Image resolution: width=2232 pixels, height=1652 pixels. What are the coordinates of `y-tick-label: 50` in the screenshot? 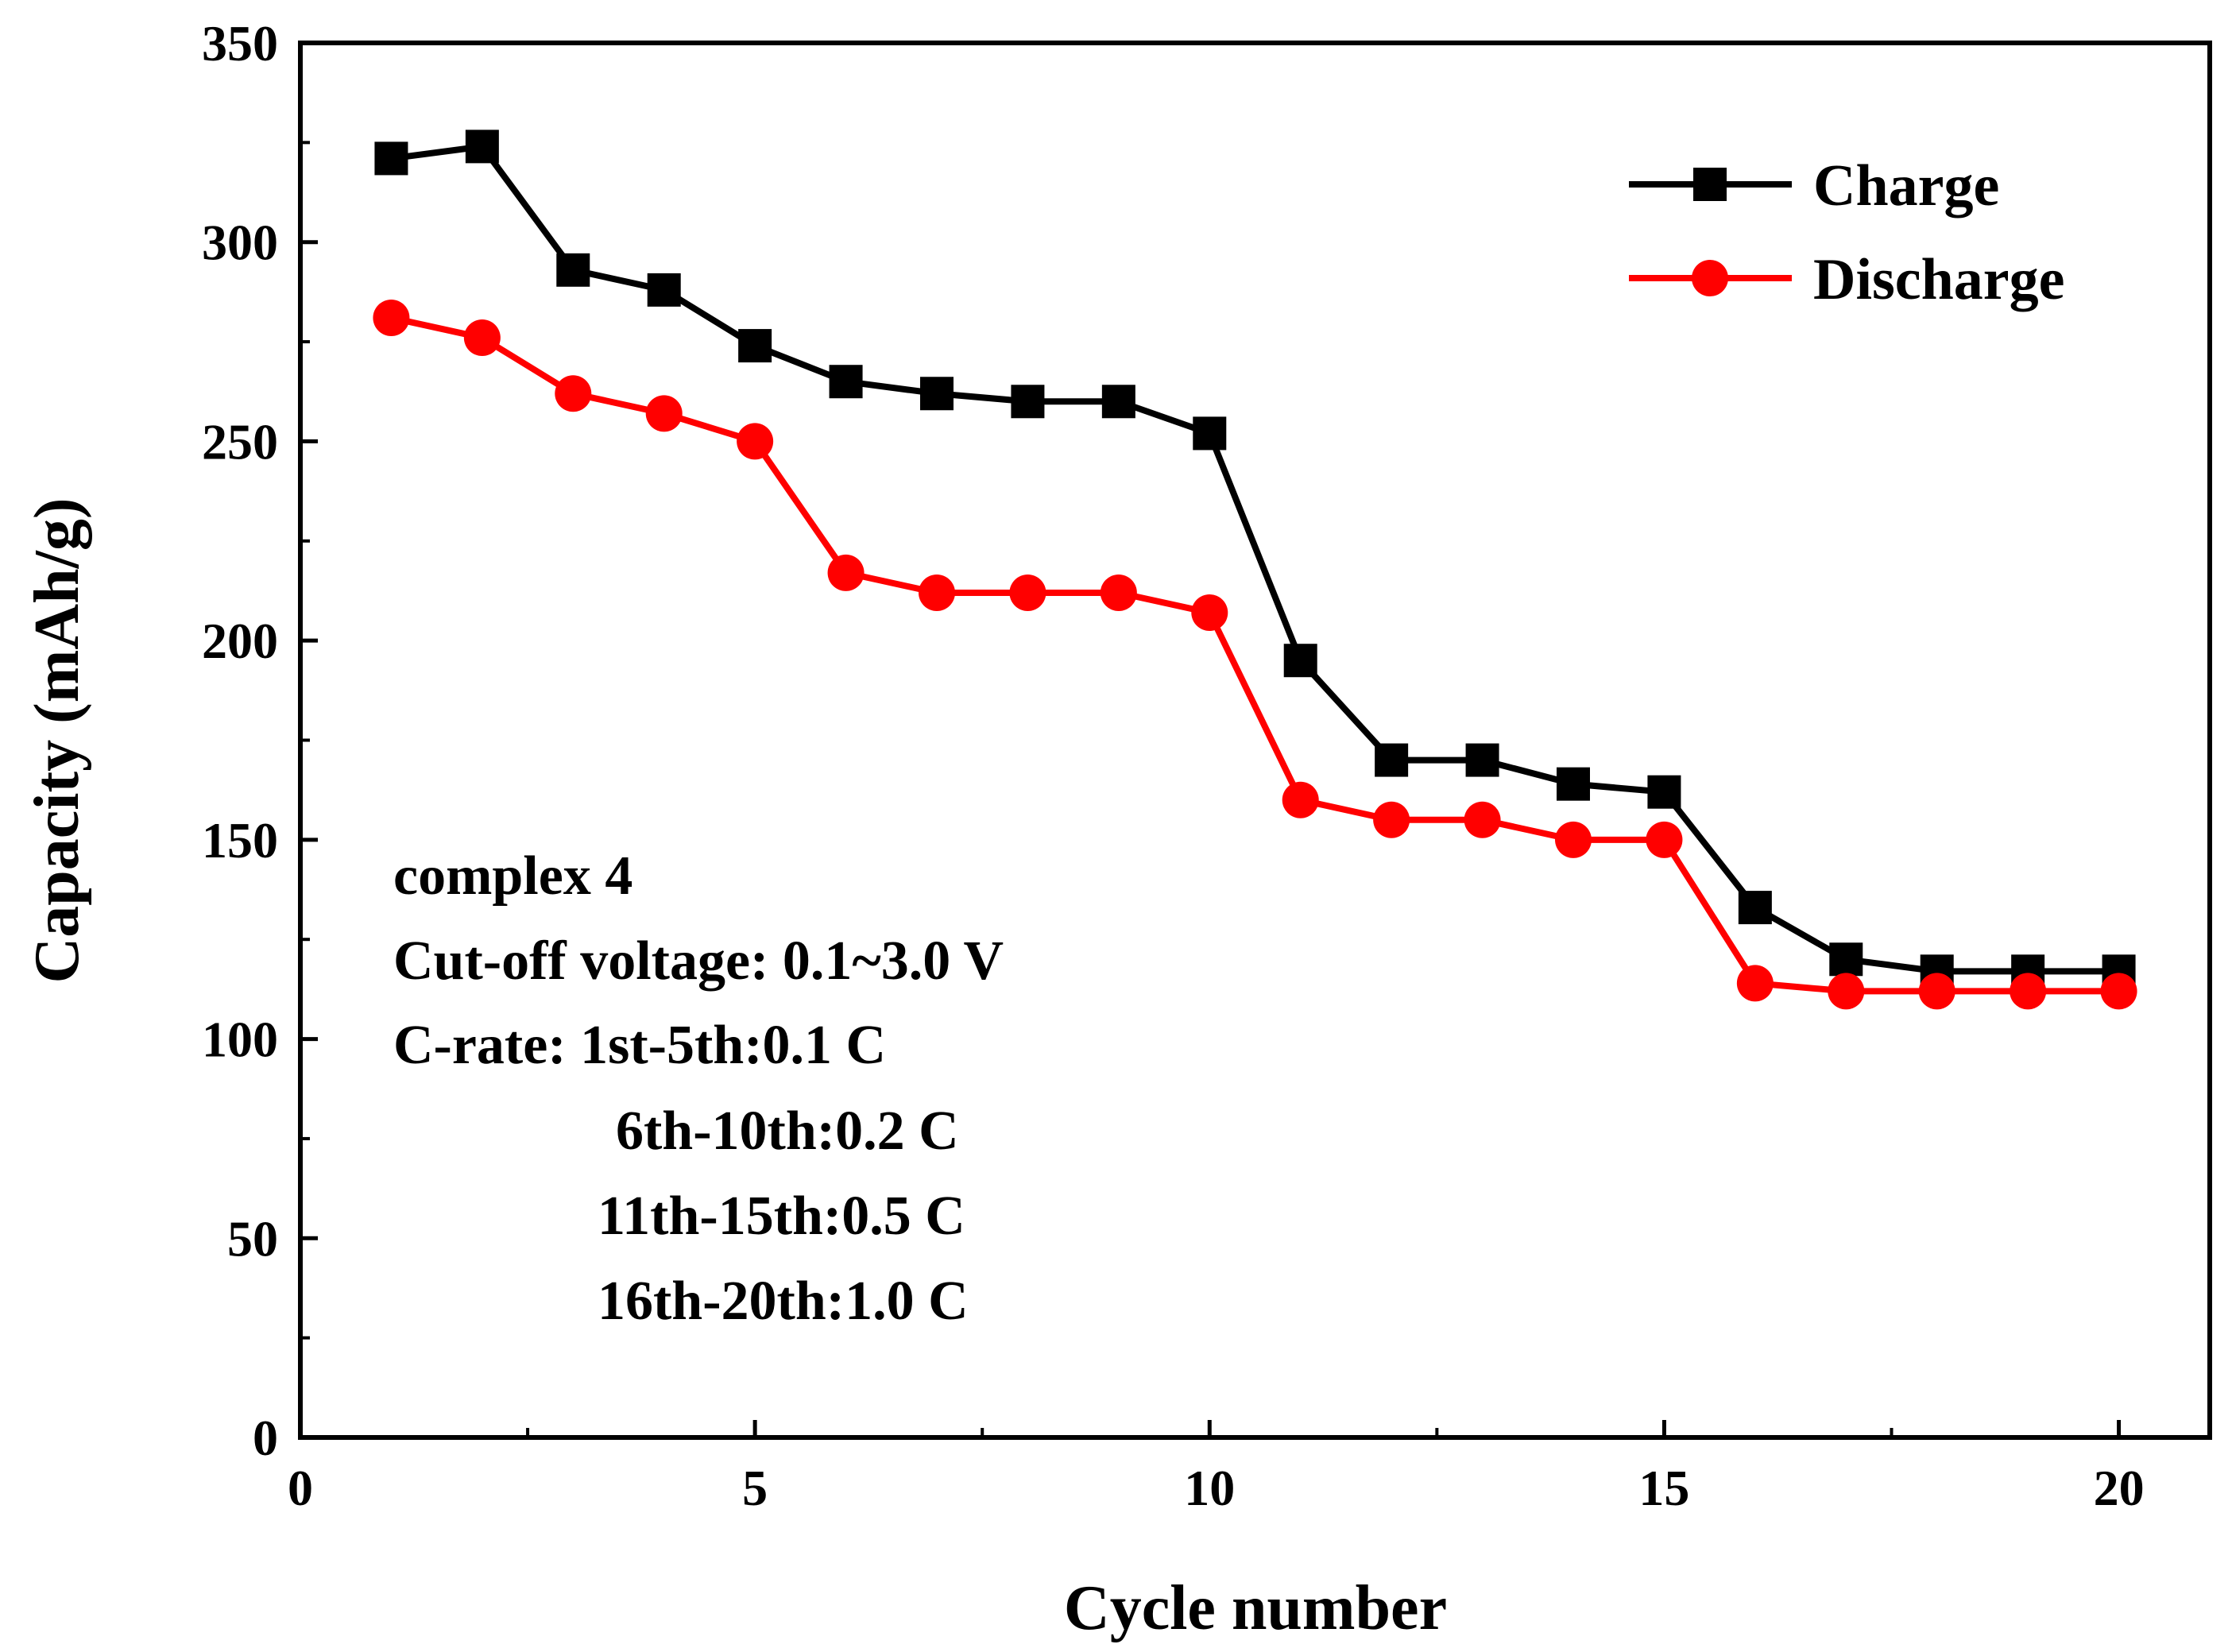 It's located at (252, 1239).